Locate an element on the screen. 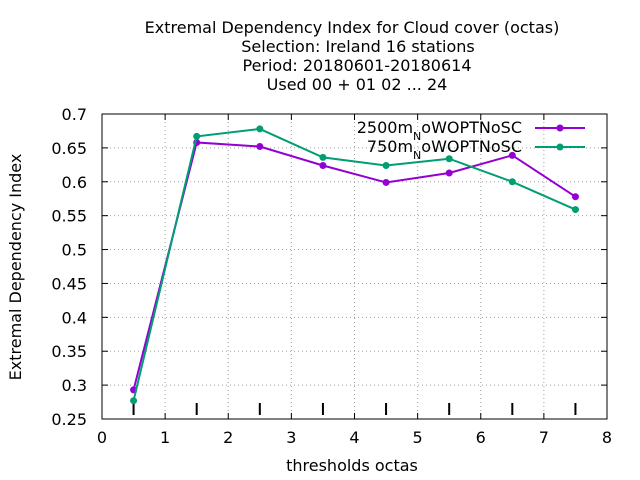 The image size is (640, 480). title-line-2: Selection: Ireland 16 stations is located at coordinates (357, 46).